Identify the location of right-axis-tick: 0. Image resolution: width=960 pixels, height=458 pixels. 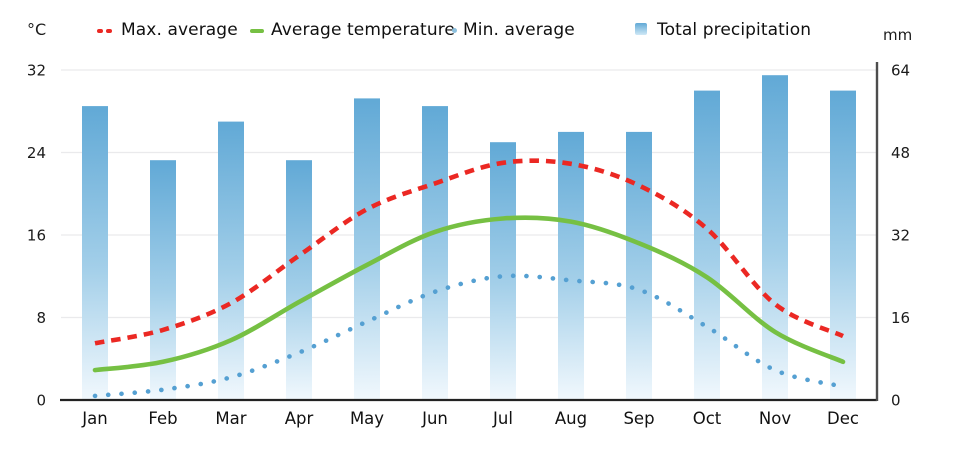
(896, 401).